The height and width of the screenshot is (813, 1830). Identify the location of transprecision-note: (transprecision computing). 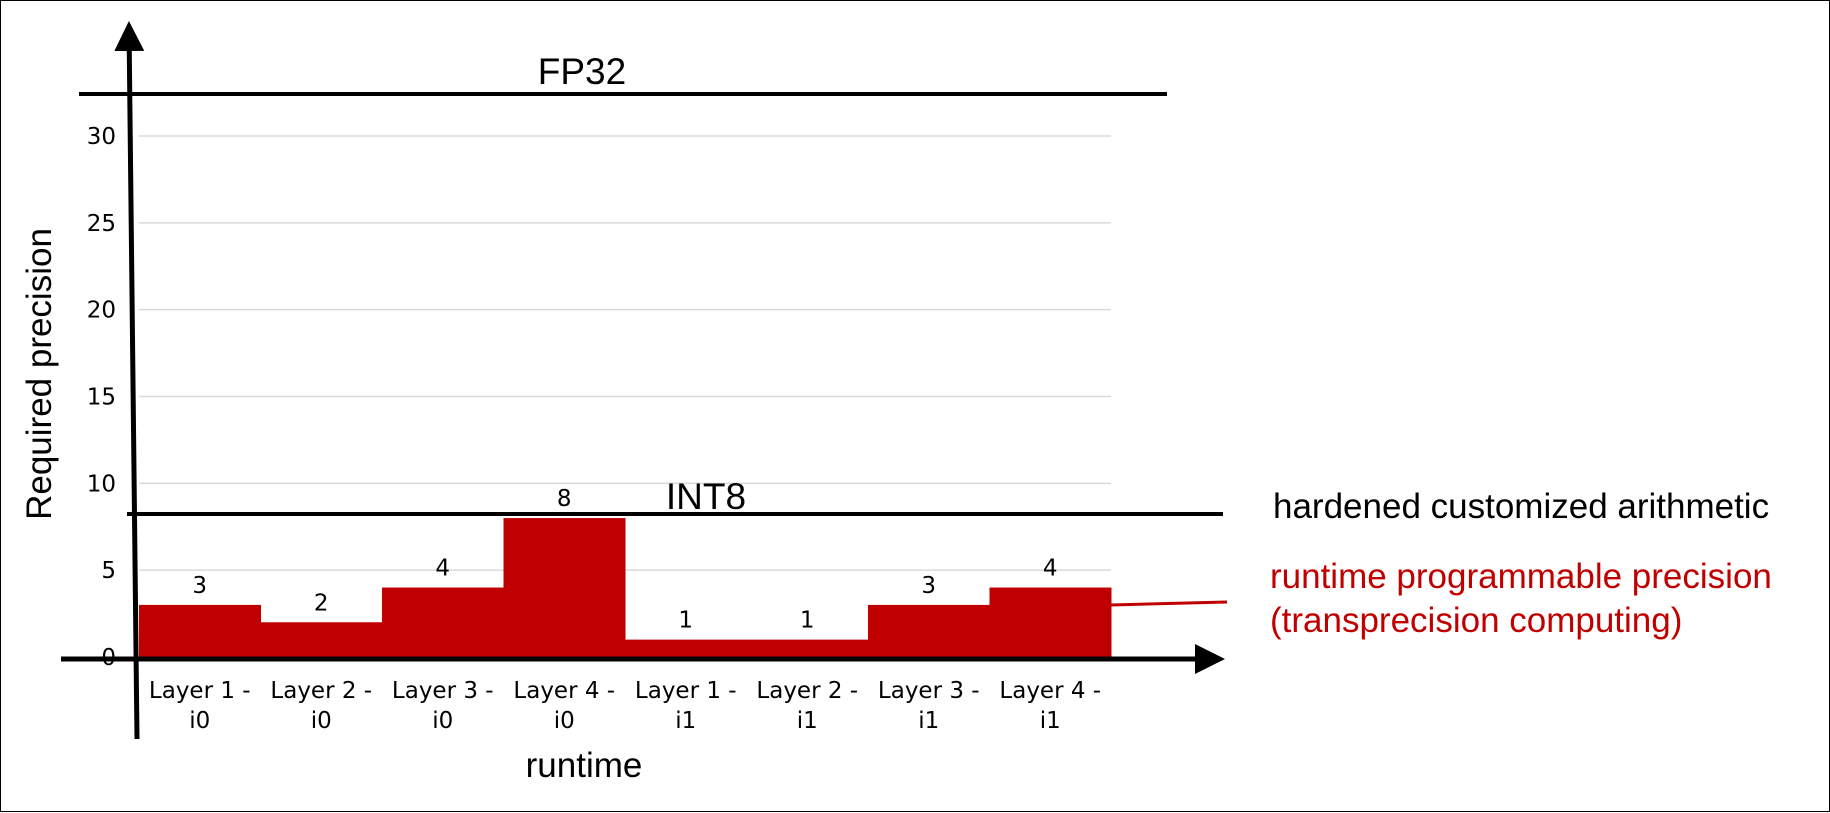
(1476, 620).